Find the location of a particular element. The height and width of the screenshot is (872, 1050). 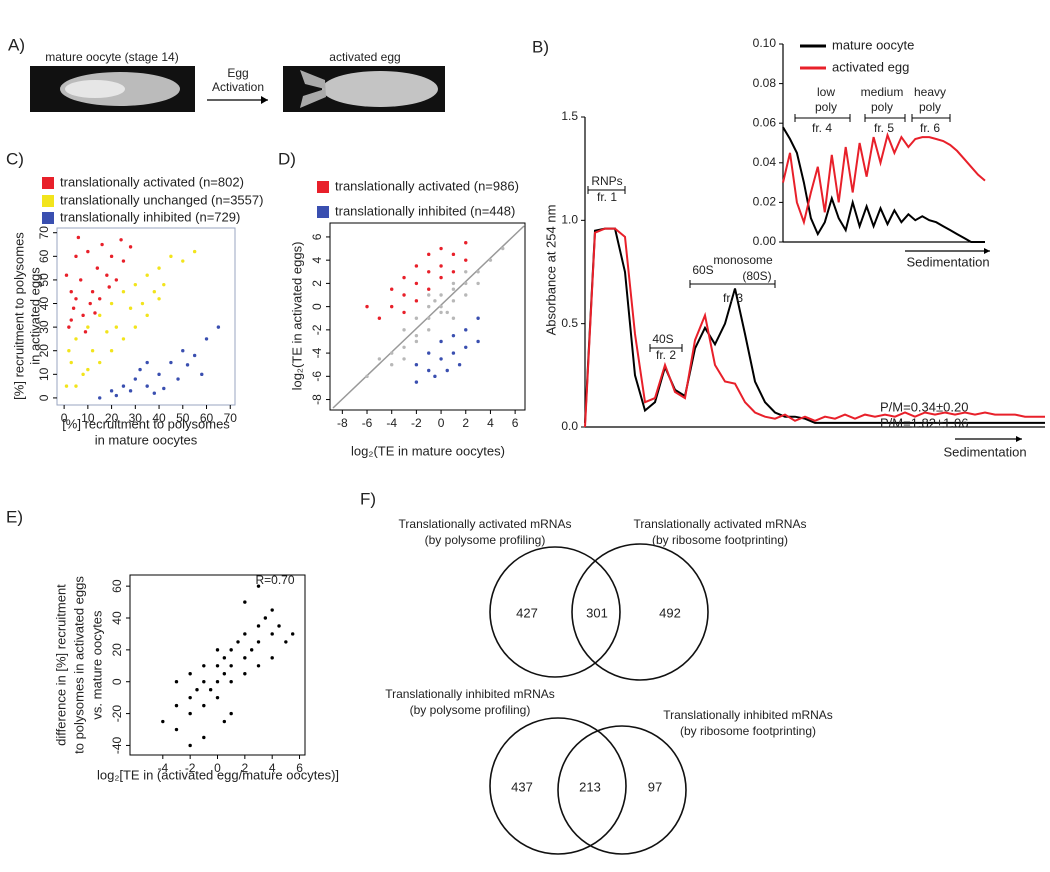

y-tick-label: 0 is located at coordinates (117, 681).